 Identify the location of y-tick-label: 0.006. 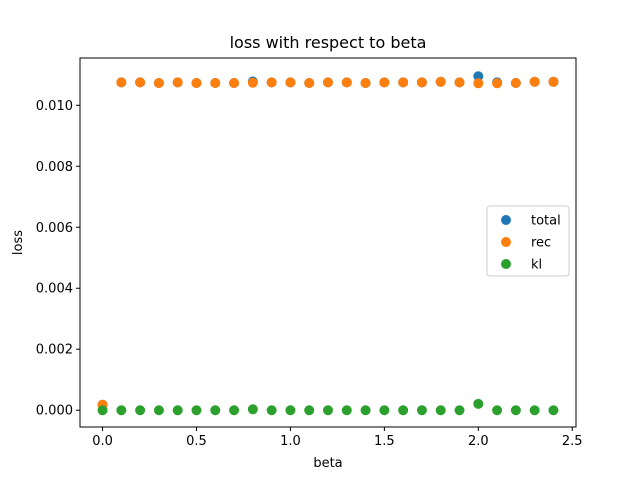
(54, 228).